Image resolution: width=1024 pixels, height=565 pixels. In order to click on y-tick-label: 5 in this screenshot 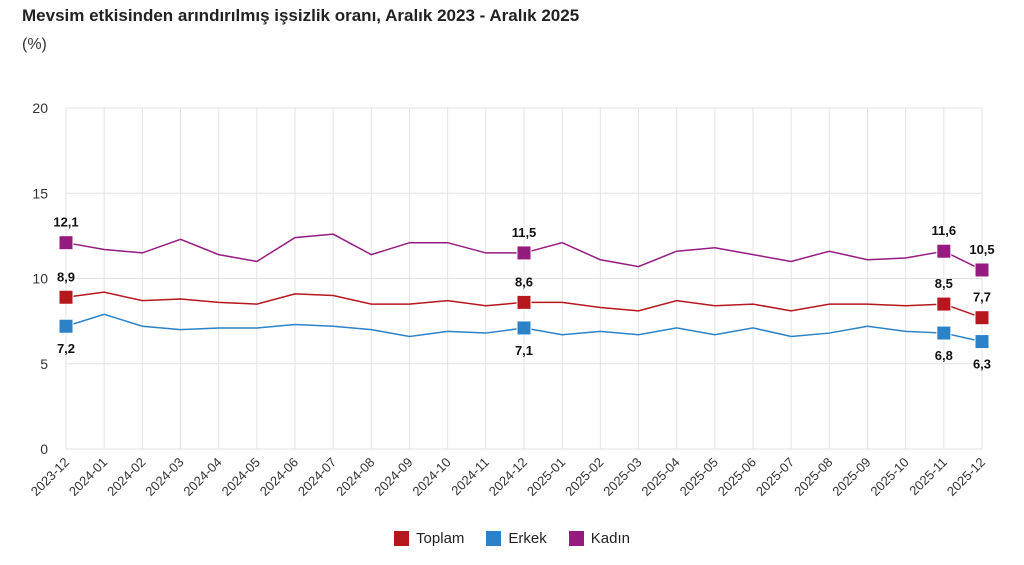, I will do `click(44, 364)`.